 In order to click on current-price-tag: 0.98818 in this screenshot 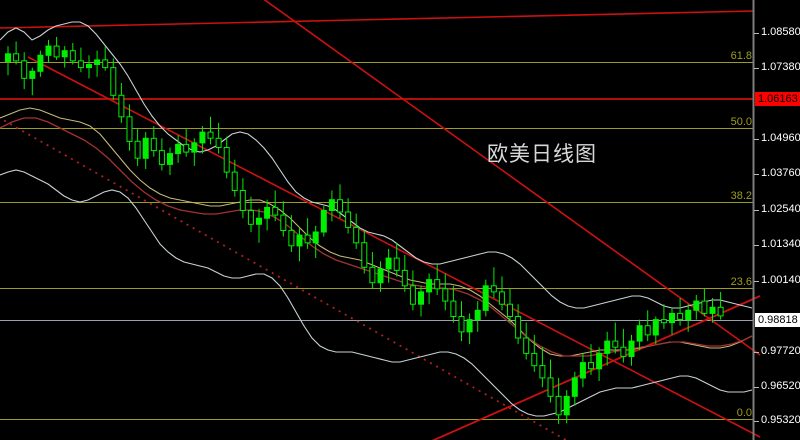, I will do `click(777, 320)`.